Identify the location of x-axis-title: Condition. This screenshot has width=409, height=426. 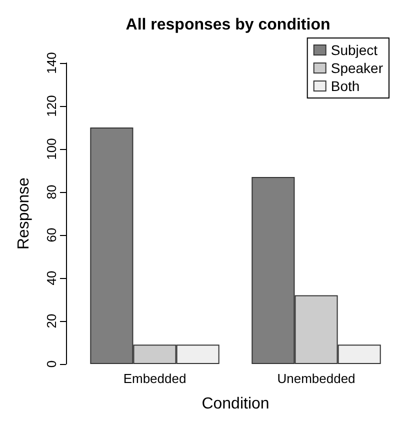
(236, 404).